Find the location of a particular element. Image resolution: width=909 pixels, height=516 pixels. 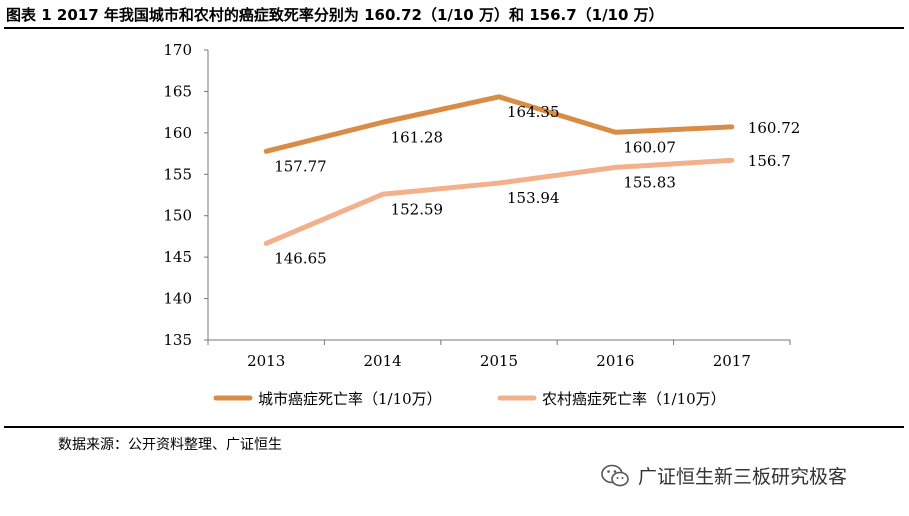

data-label: 160.07 is located at coordinates (649, 147).